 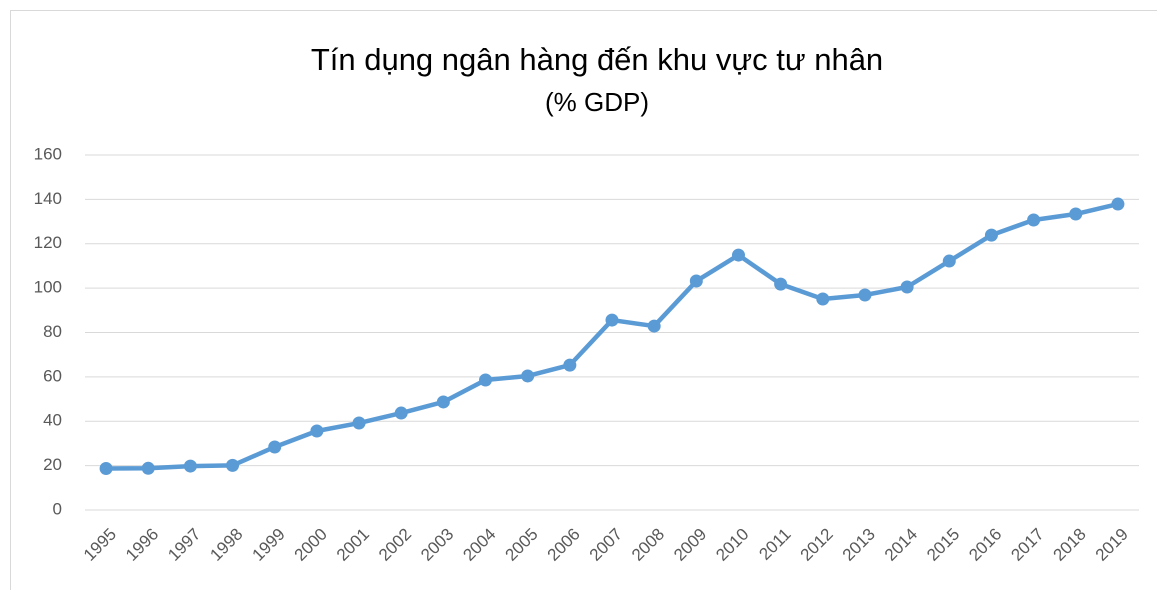 I want to click on x-tick-label: 2018, so click(x=1070, y=545).